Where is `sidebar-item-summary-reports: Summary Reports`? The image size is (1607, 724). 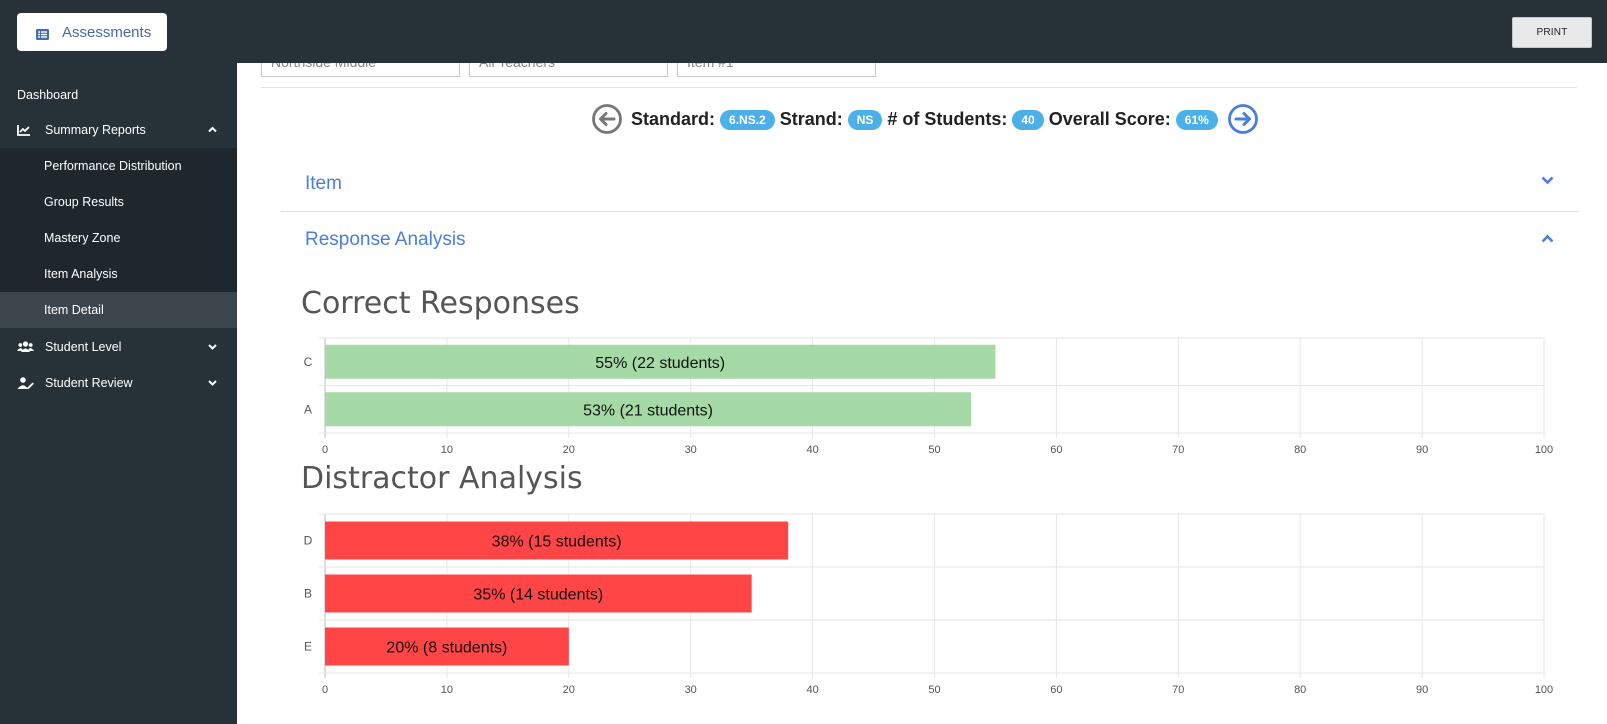 sidebar-item-summary-reports: Summary Reports is located at coordinates (118, 130).